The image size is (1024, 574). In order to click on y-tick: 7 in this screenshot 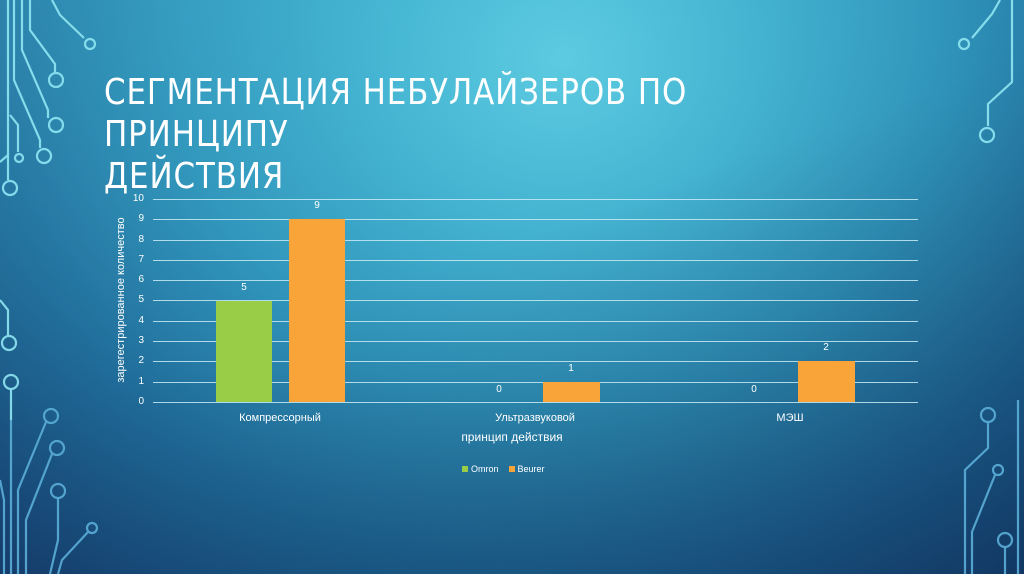, I will do `click(141, 259)`.